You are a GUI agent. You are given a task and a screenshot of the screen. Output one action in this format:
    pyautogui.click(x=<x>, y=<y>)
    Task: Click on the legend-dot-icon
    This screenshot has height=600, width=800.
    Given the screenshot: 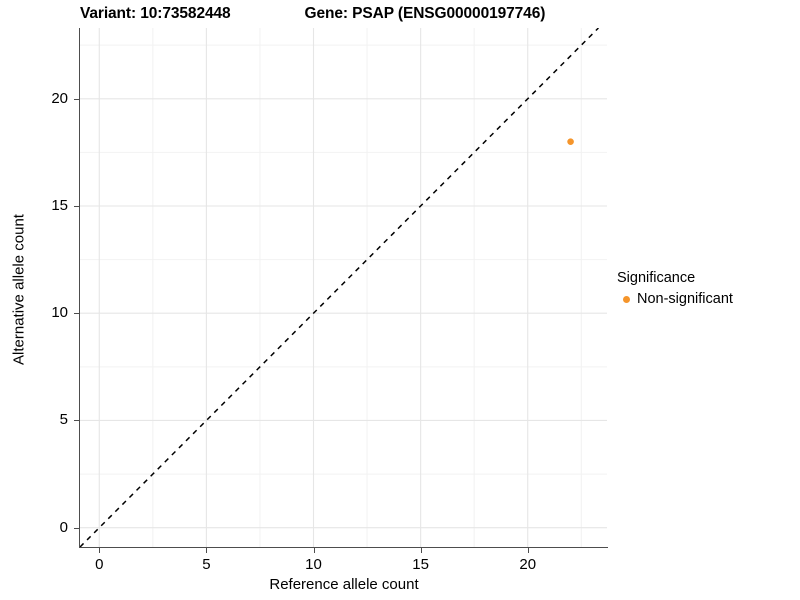 What is the action you would take?
    pyautogui.click(x=626, y=299)
    